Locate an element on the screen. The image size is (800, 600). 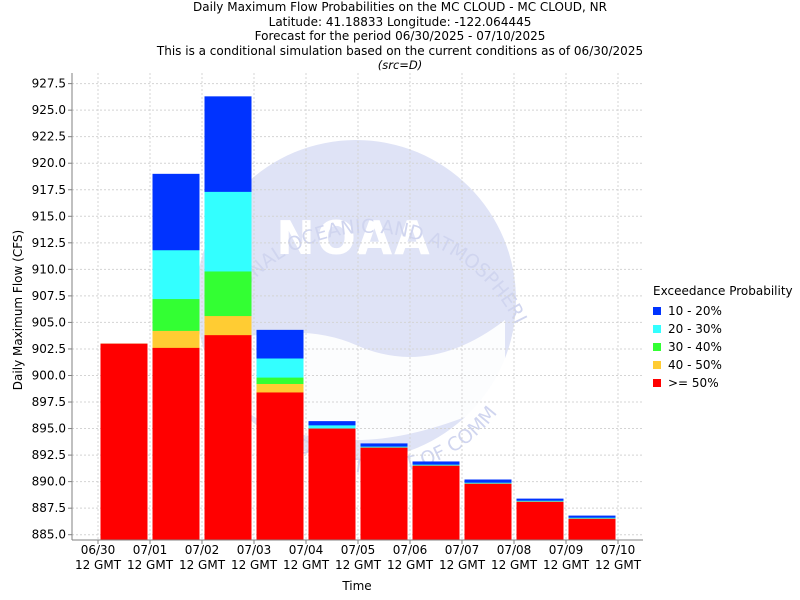
legend-label: >= 50% is located at coordinates (693, 383).